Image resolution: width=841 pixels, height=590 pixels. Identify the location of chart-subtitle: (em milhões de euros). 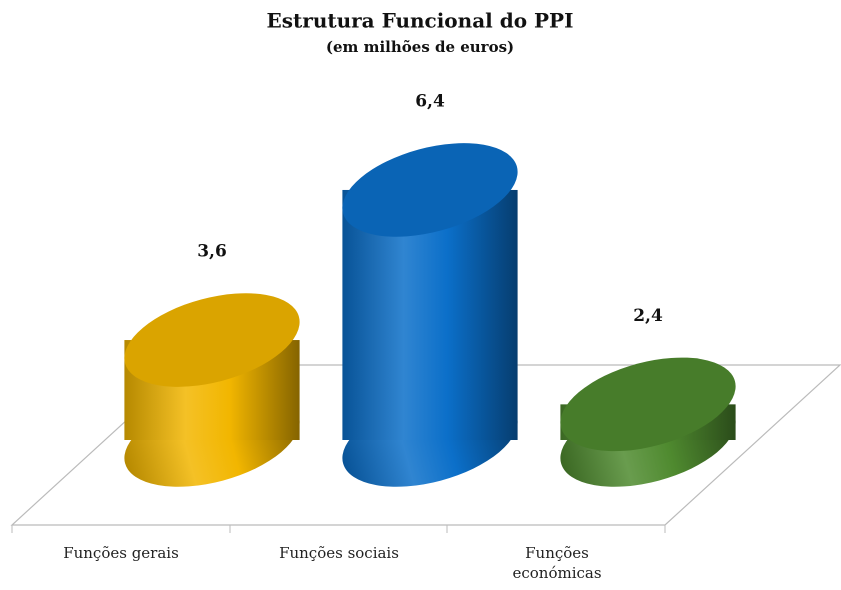
(420, 47).